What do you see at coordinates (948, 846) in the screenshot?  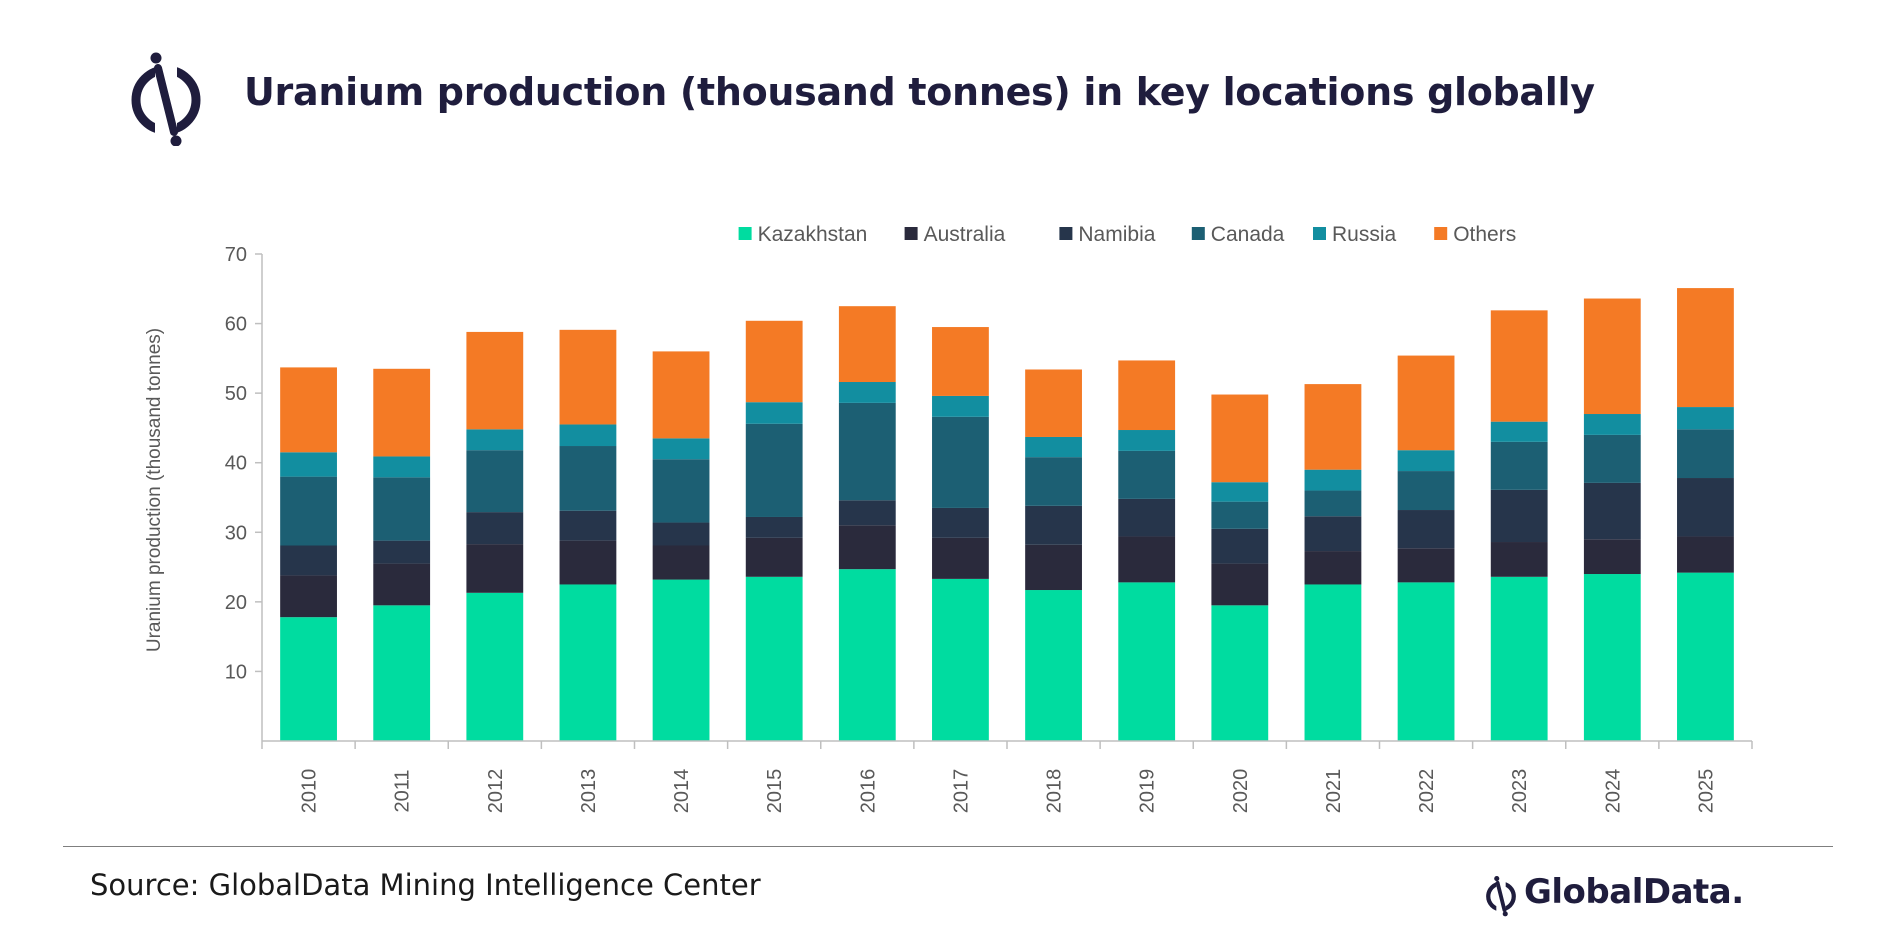 I see `footer-divider` at bounding box center [948, 846].